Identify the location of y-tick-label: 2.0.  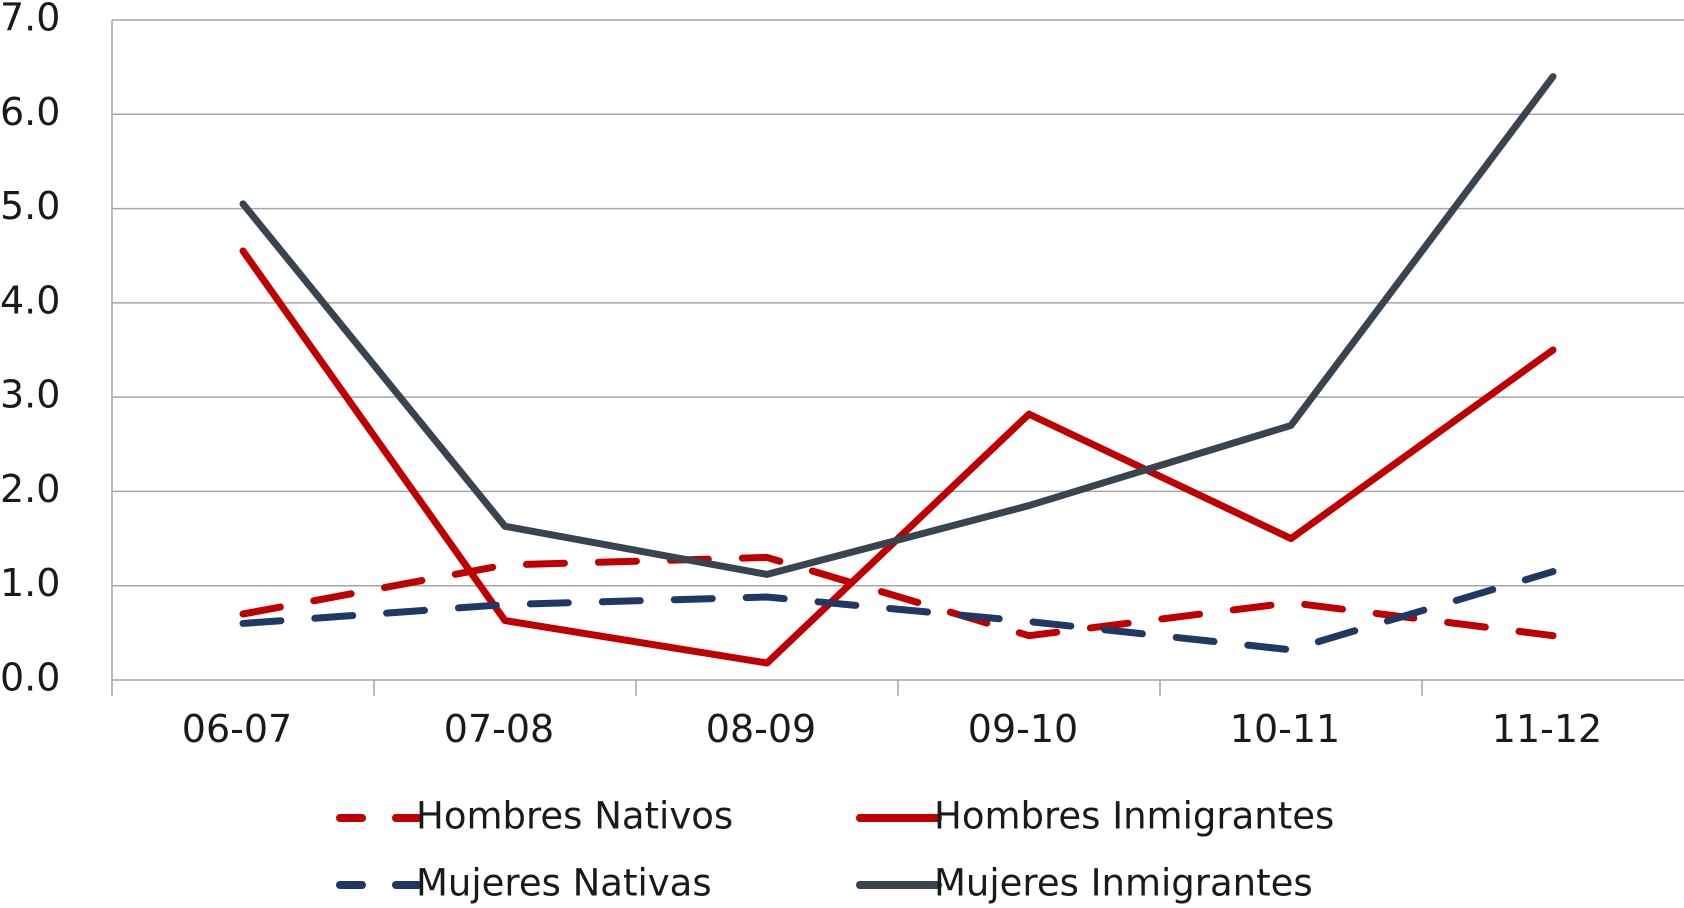
(30, 489).